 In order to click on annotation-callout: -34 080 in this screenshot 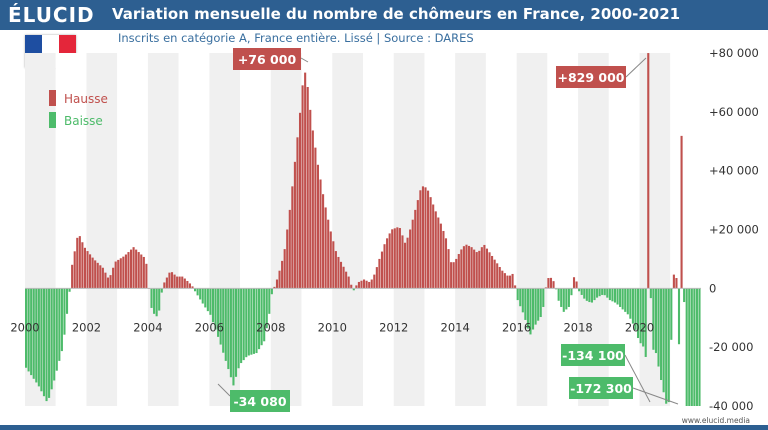, I will do `click(253, 397)`.